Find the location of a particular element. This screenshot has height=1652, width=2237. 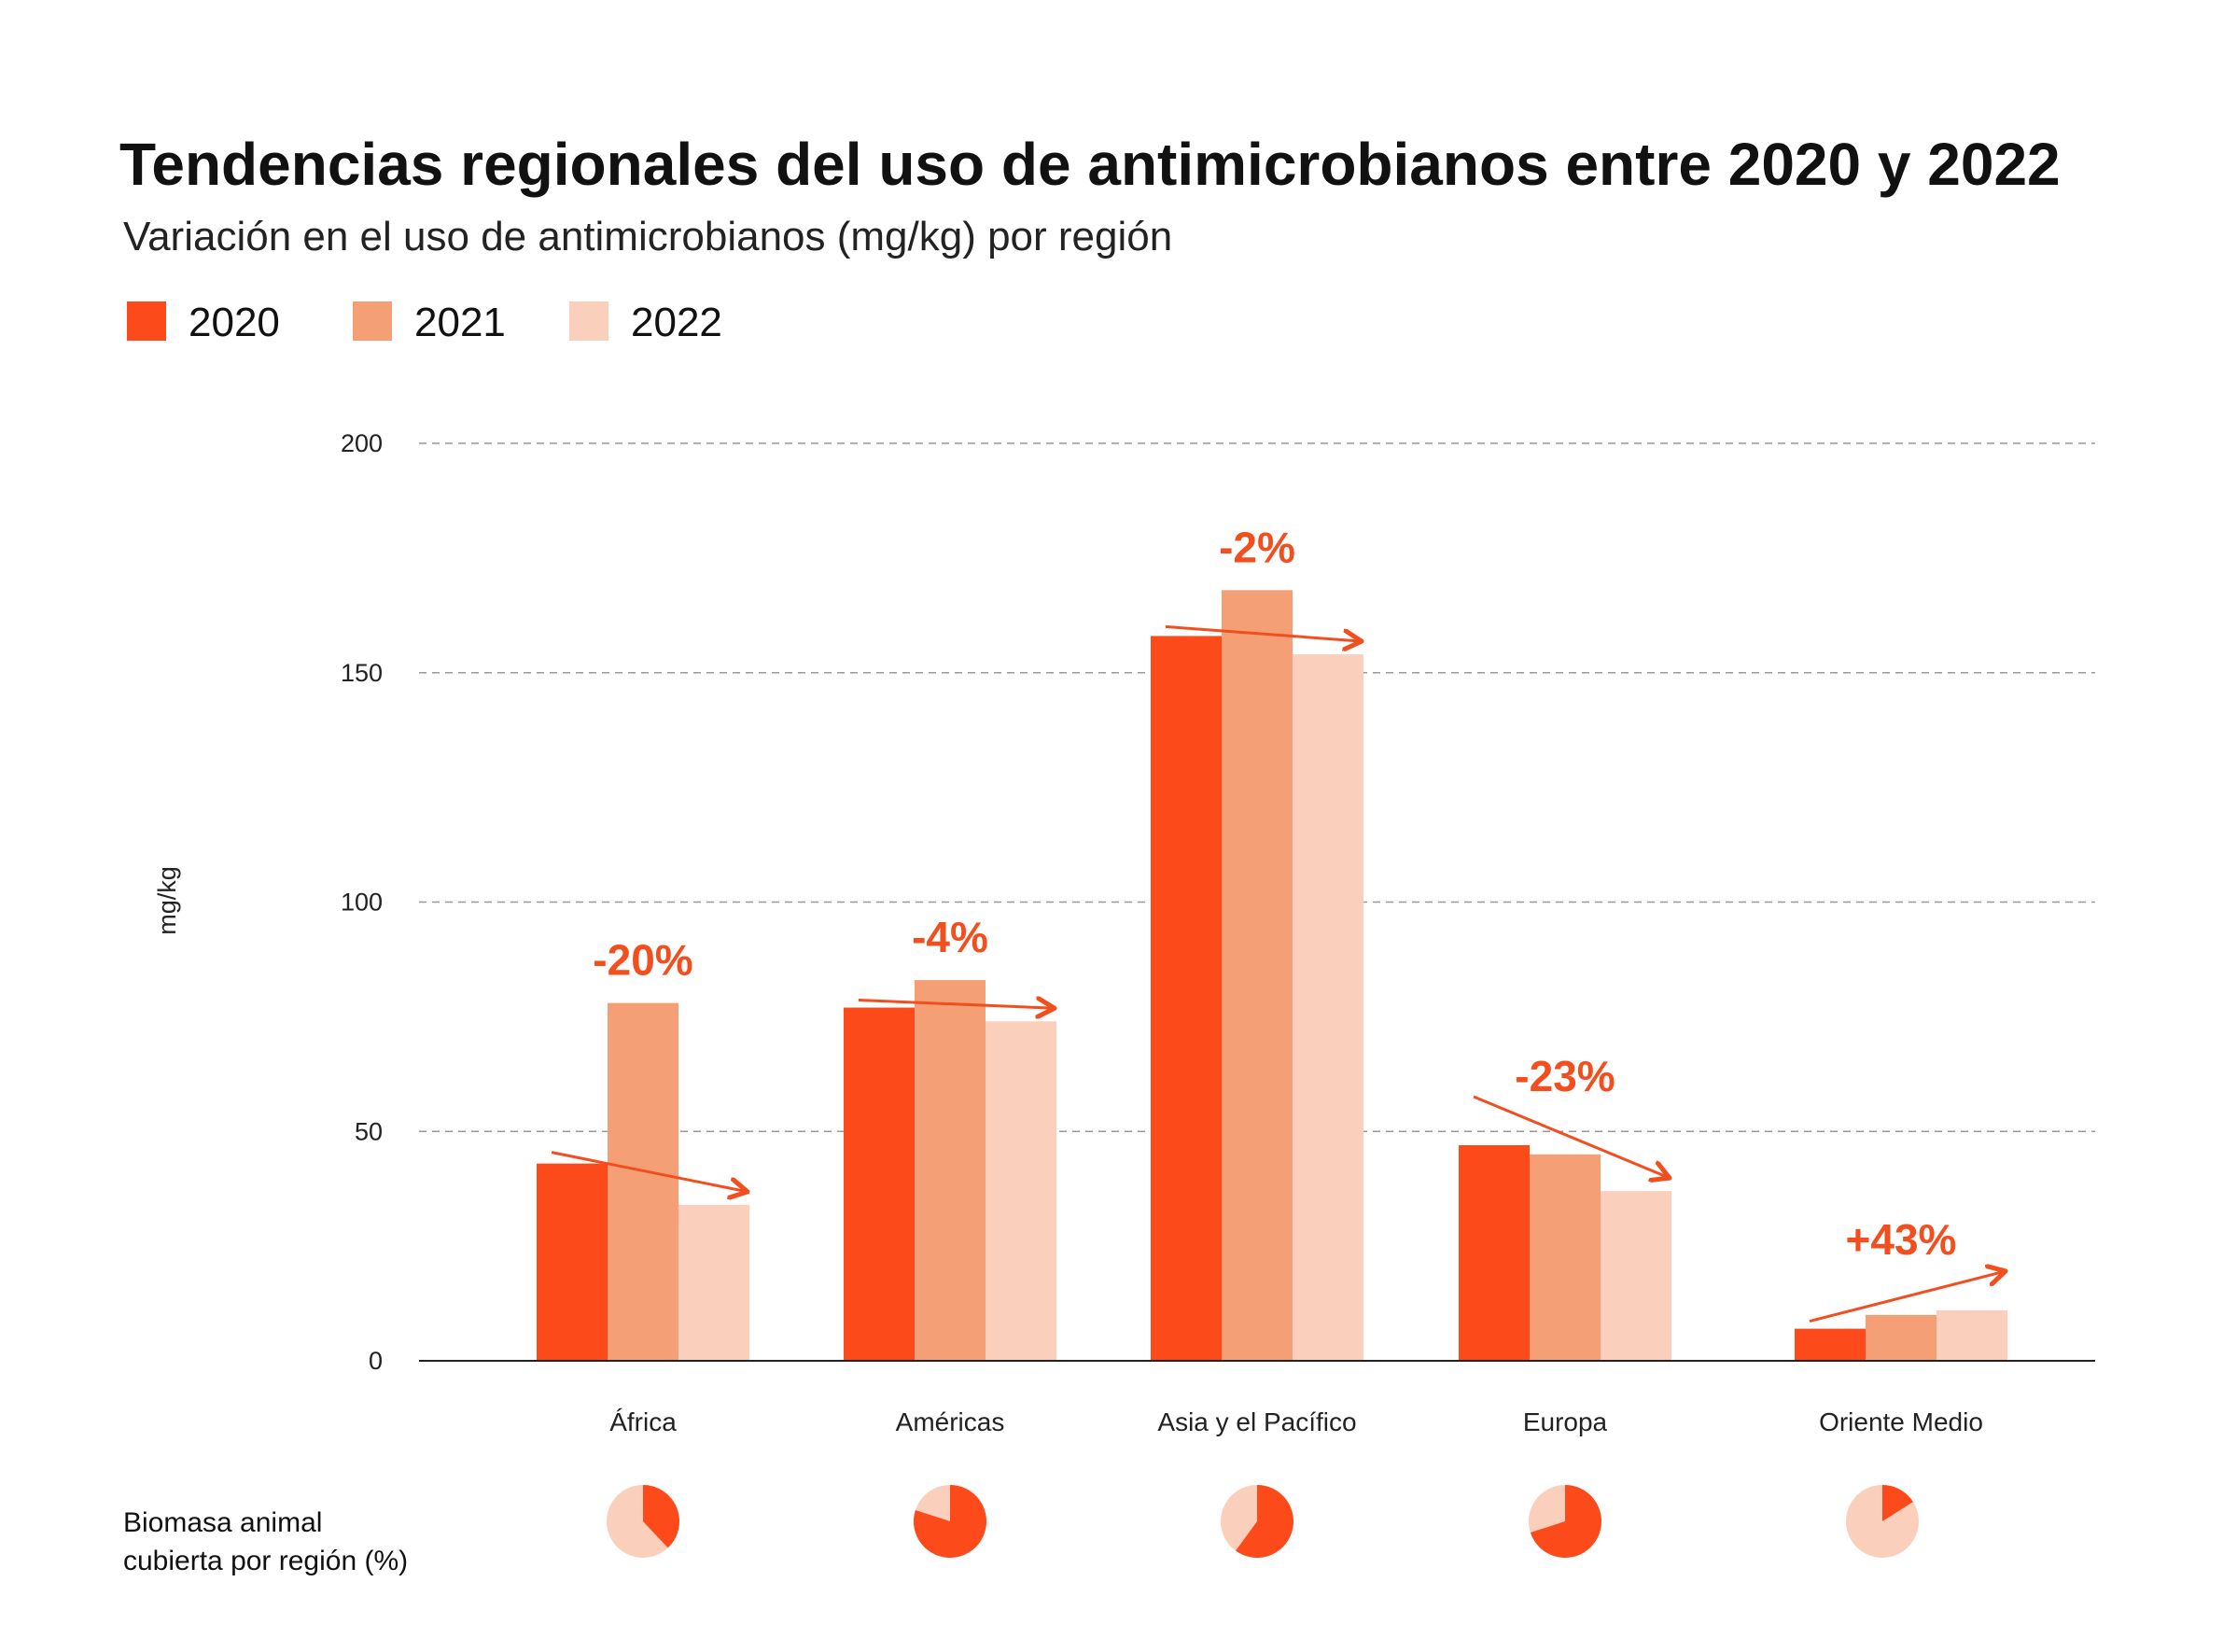

y-tick-label: 100 is located at coordinates (362, 903).